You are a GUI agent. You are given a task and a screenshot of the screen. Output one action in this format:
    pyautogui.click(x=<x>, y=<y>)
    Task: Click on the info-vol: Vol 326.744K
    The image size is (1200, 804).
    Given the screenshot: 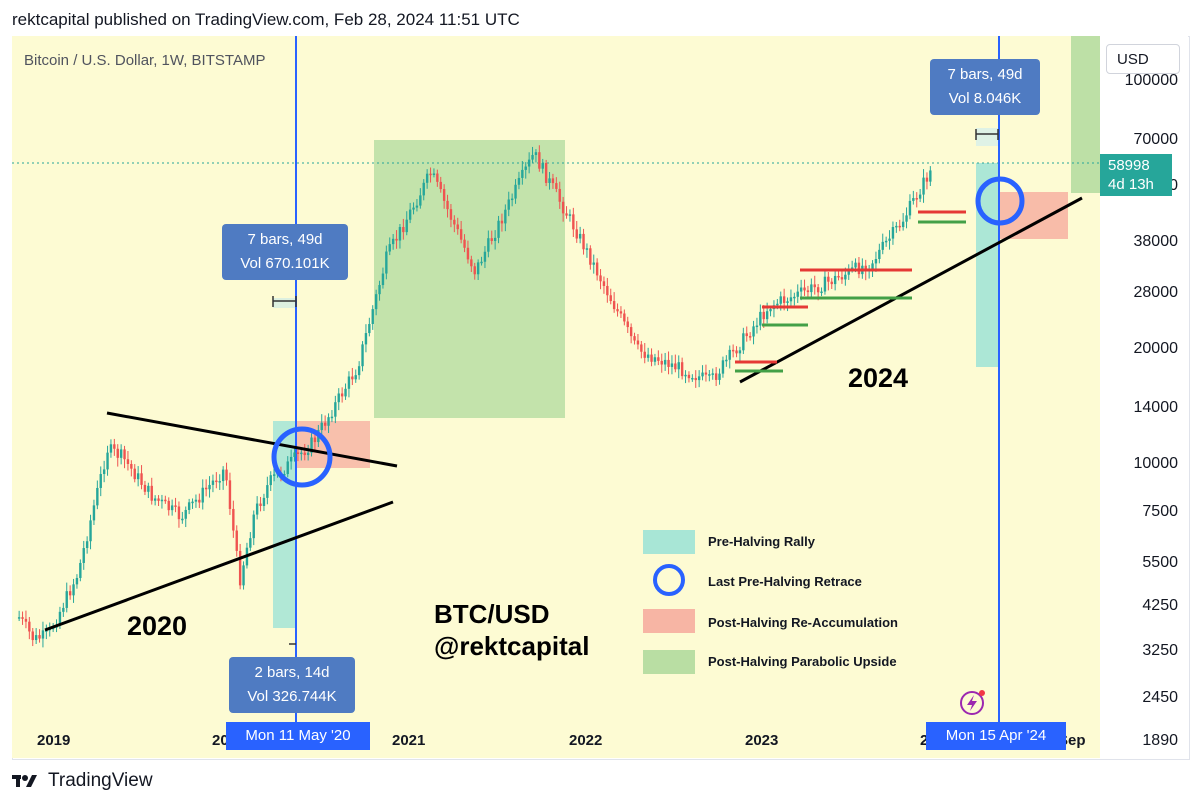 What is the action you would take?
    pyautogui.click(x=292, y=696)
    